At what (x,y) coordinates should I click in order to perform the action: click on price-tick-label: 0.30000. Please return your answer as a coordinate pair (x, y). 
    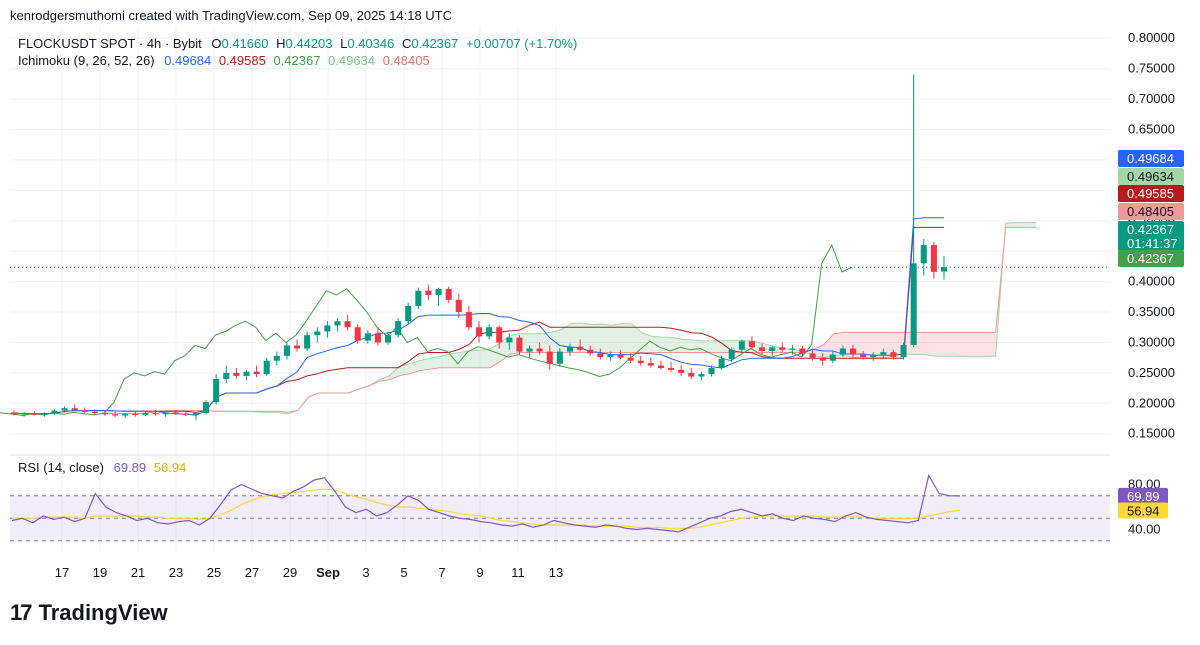
    Looking at the image, I should click on (1151, 341).